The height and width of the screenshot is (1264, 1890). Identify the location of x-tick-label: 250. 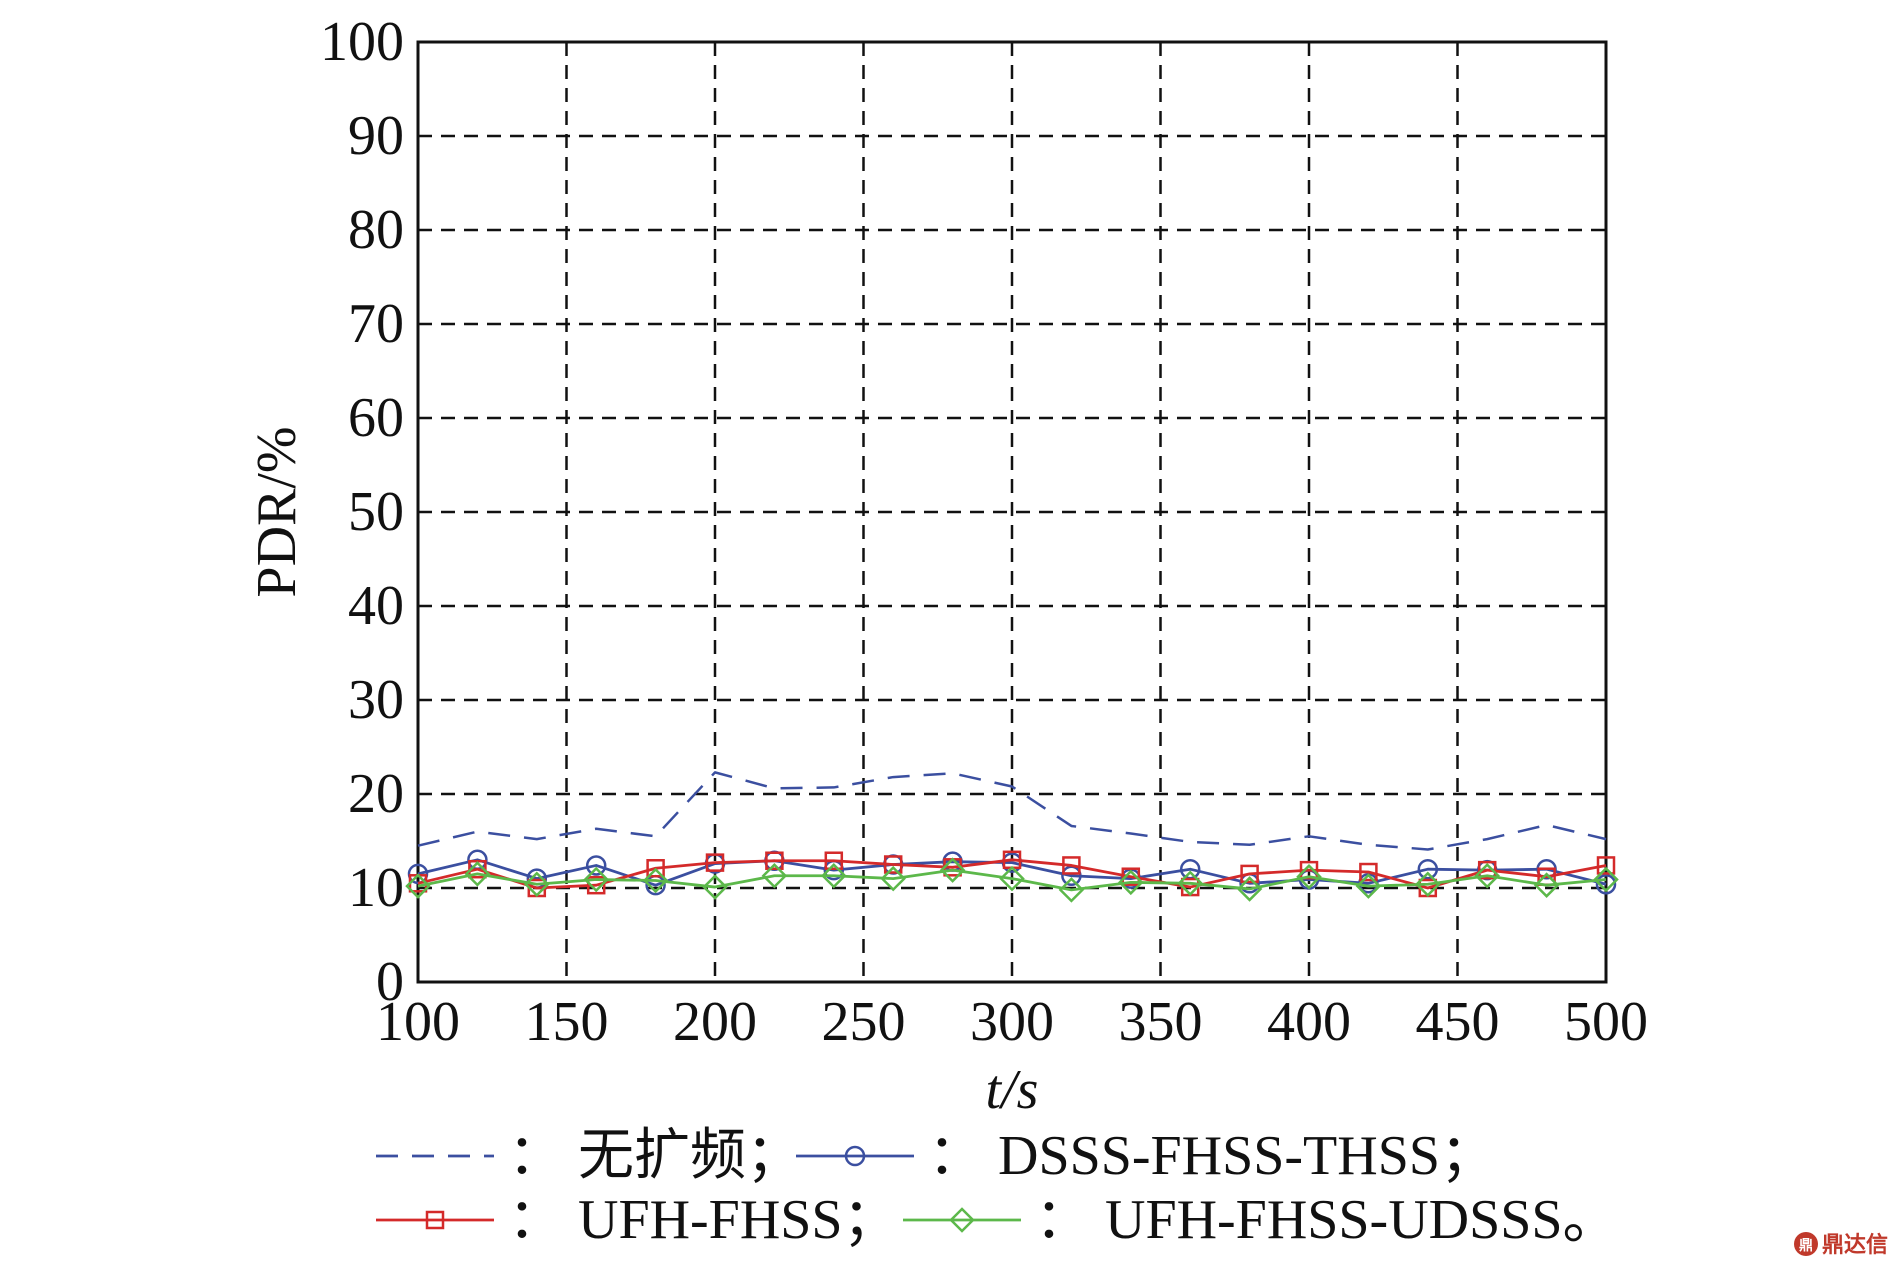
(864, 1022).